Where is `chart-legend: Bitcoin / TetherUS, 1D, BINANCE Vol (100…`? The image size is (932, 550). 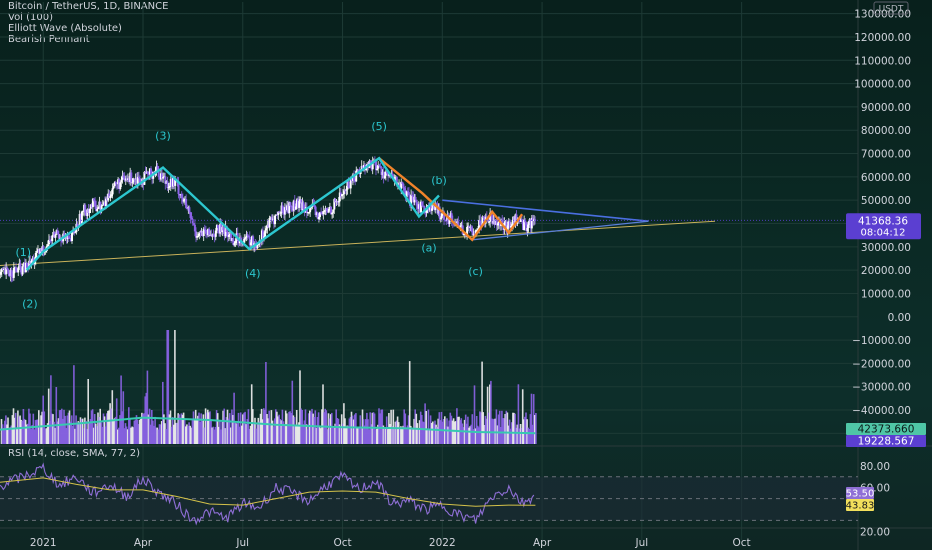 chart-legend: Bitcoin / TetherUS, 1D, BINANCE Vol (100… is located at coordinates (88, 23).